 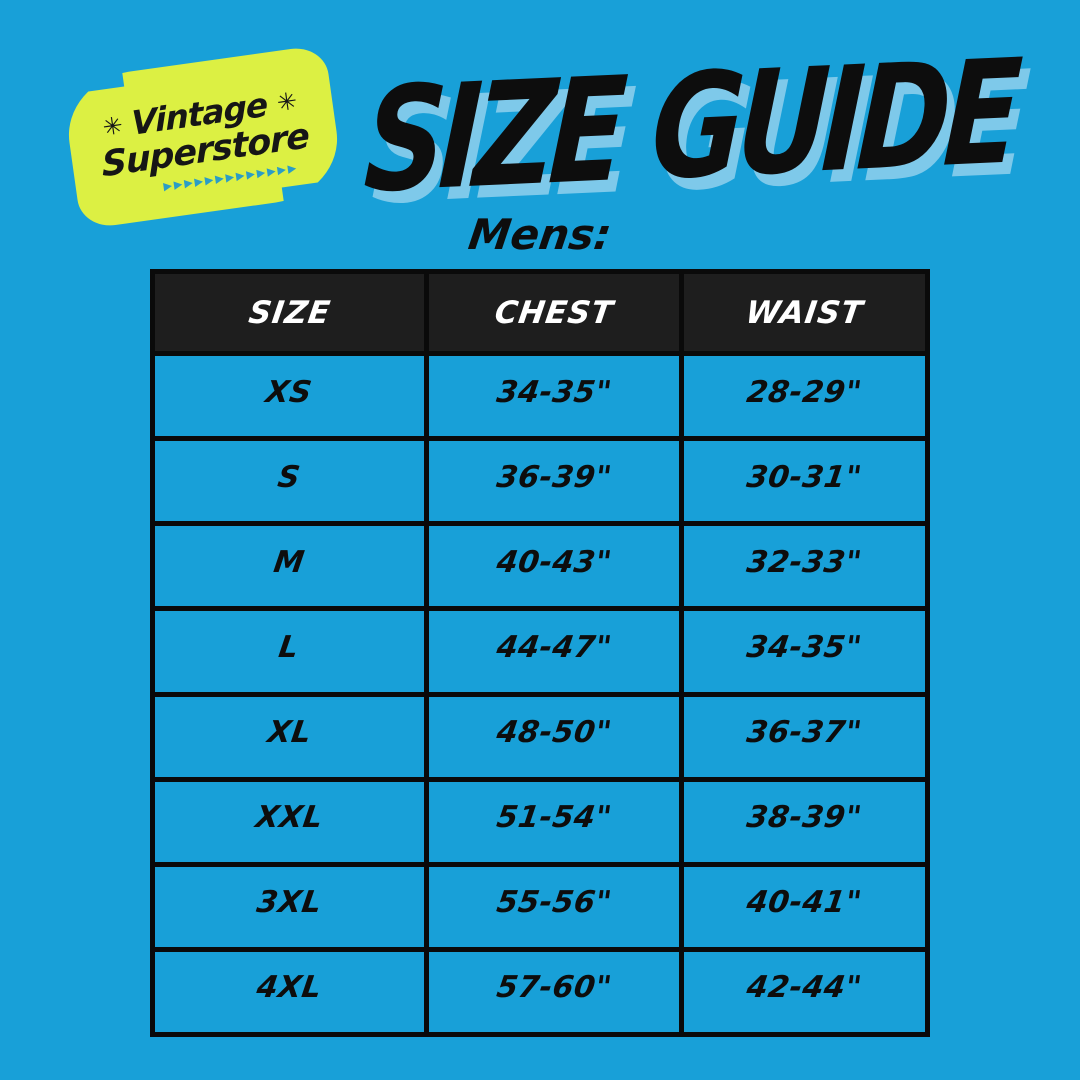 I want to click on table-row: XS 34-35" 28-29", so click(x=540, y=396).